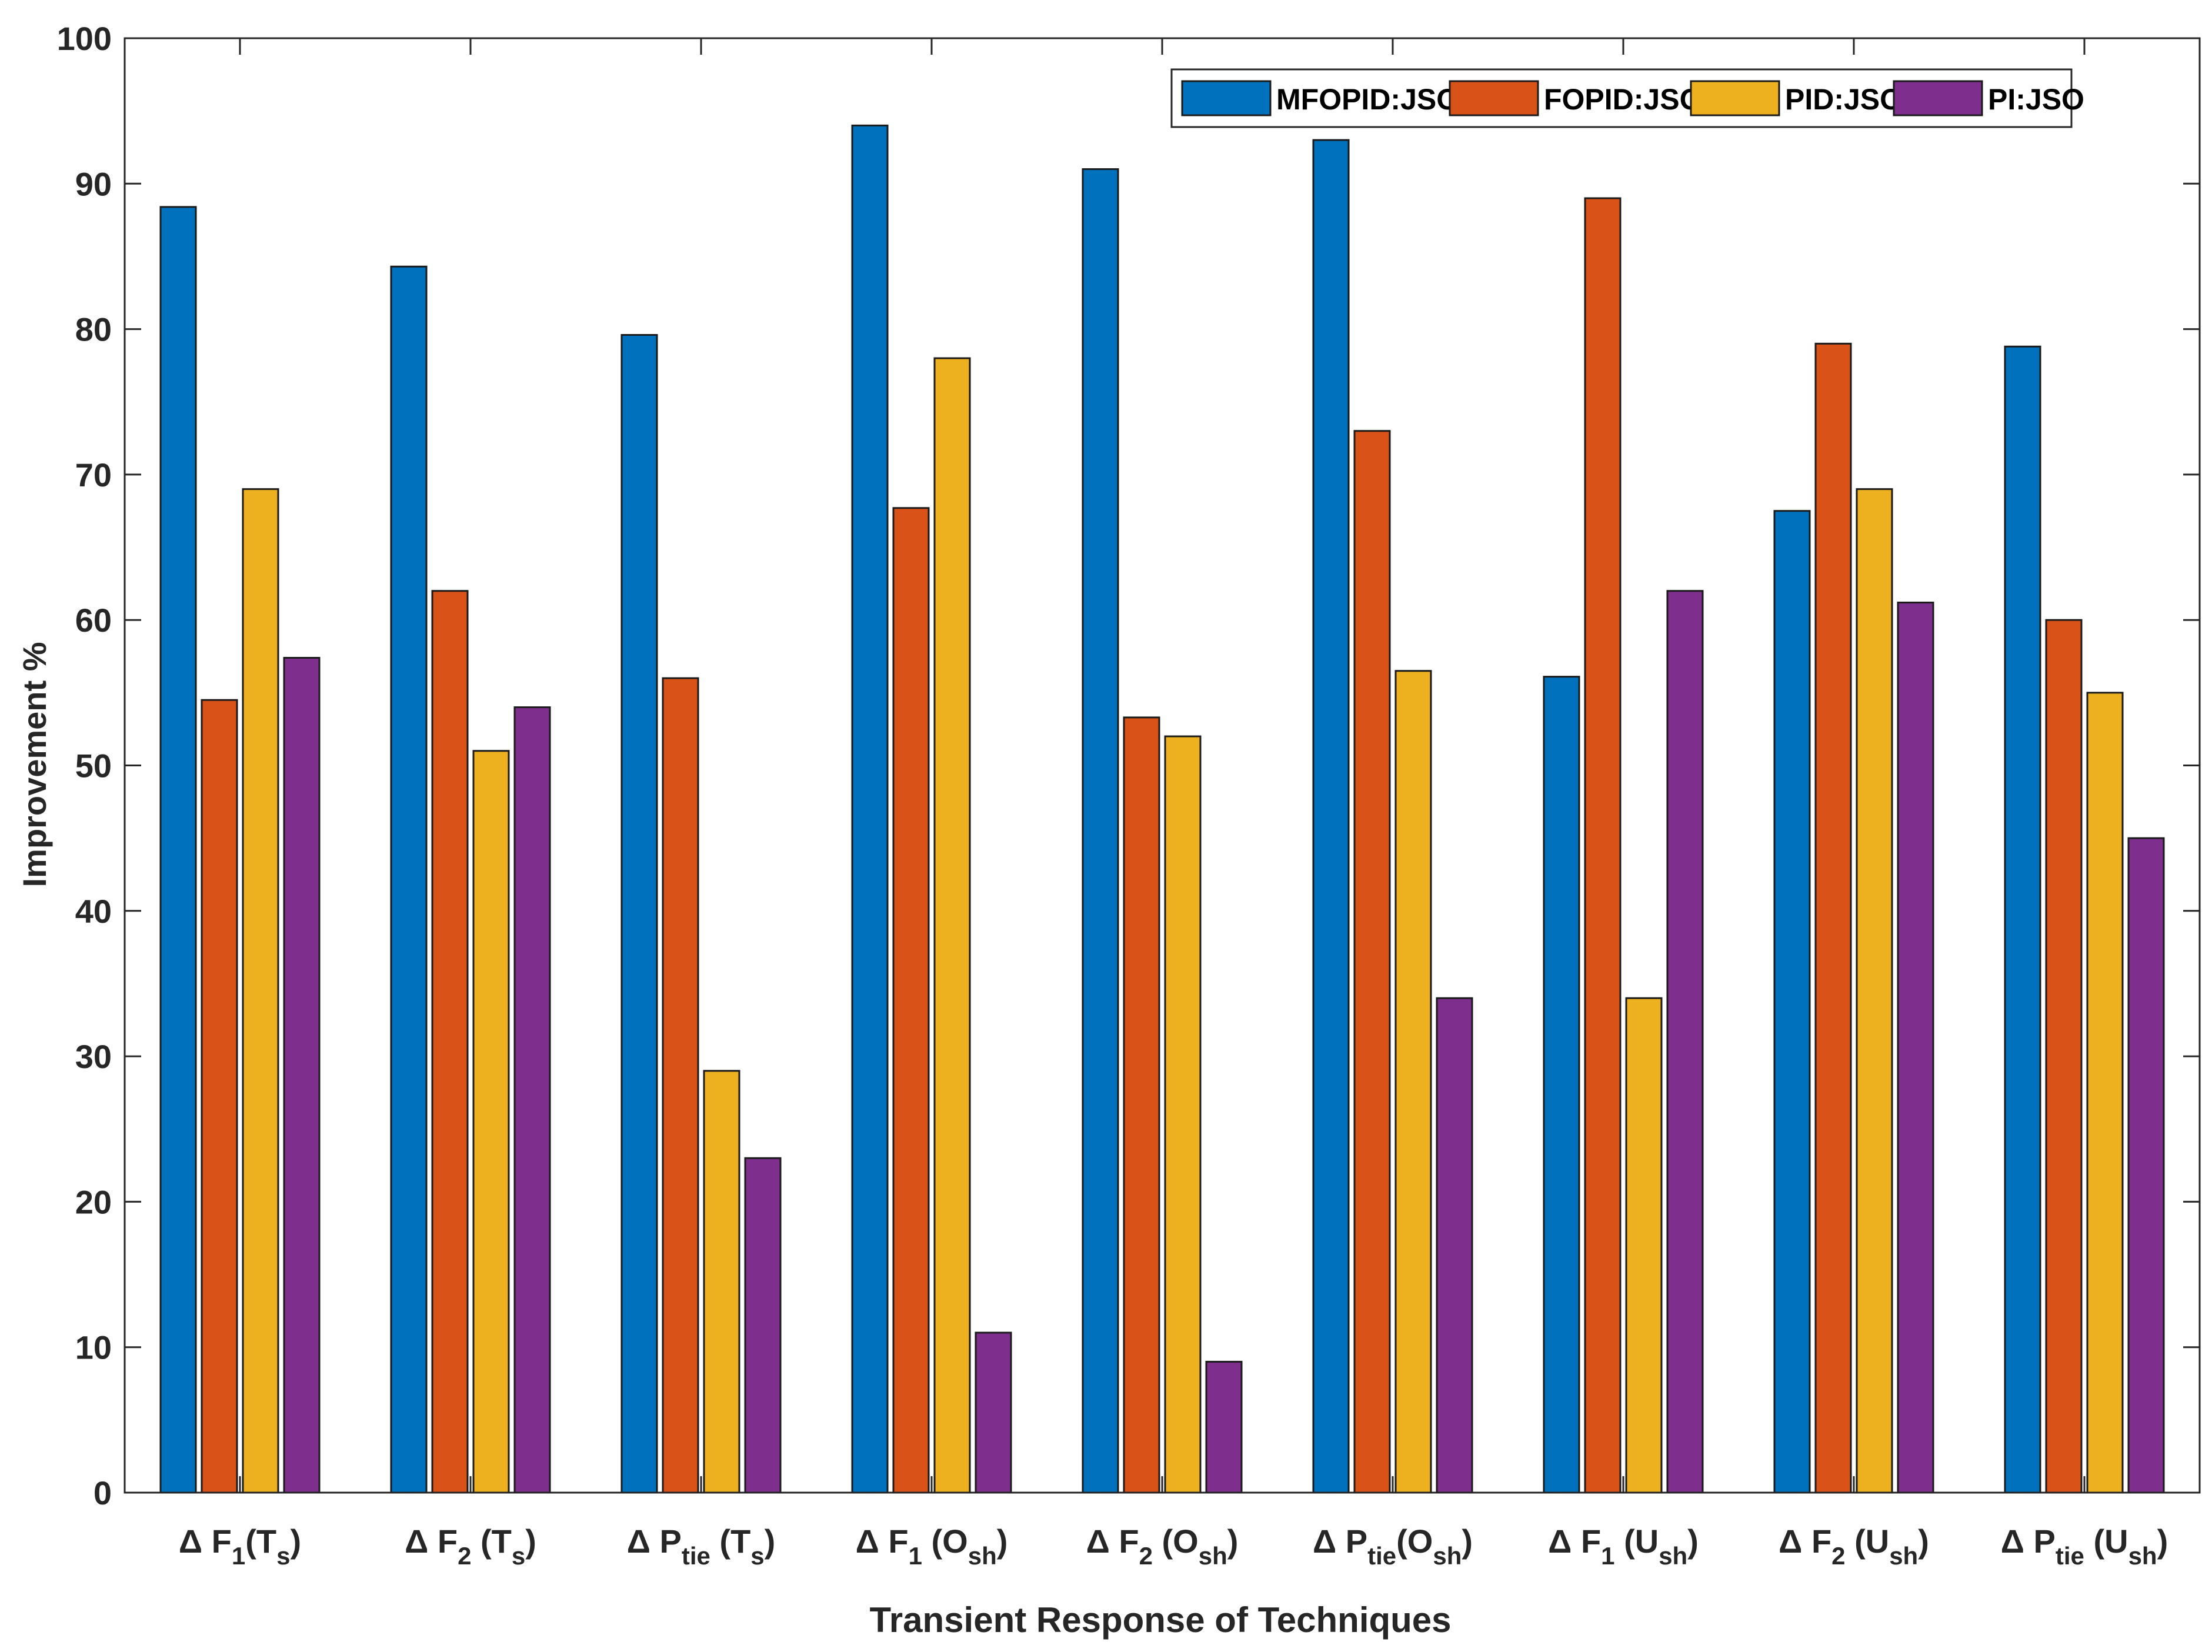 This screenshot has height=1652, width=2212. I want to click on legend-label: FOPID:JSO, so click(1623, 99).